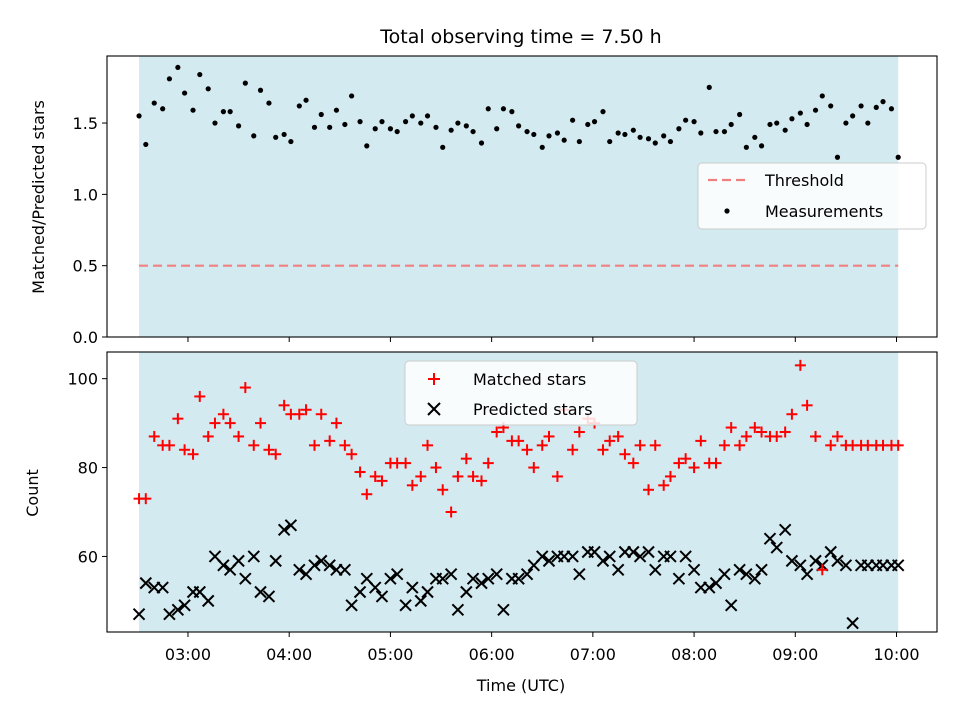  What do you see at coordinates (518, 574) in the screenshot?
I see `predicted-star-markers` at bounding box center [518, 574].